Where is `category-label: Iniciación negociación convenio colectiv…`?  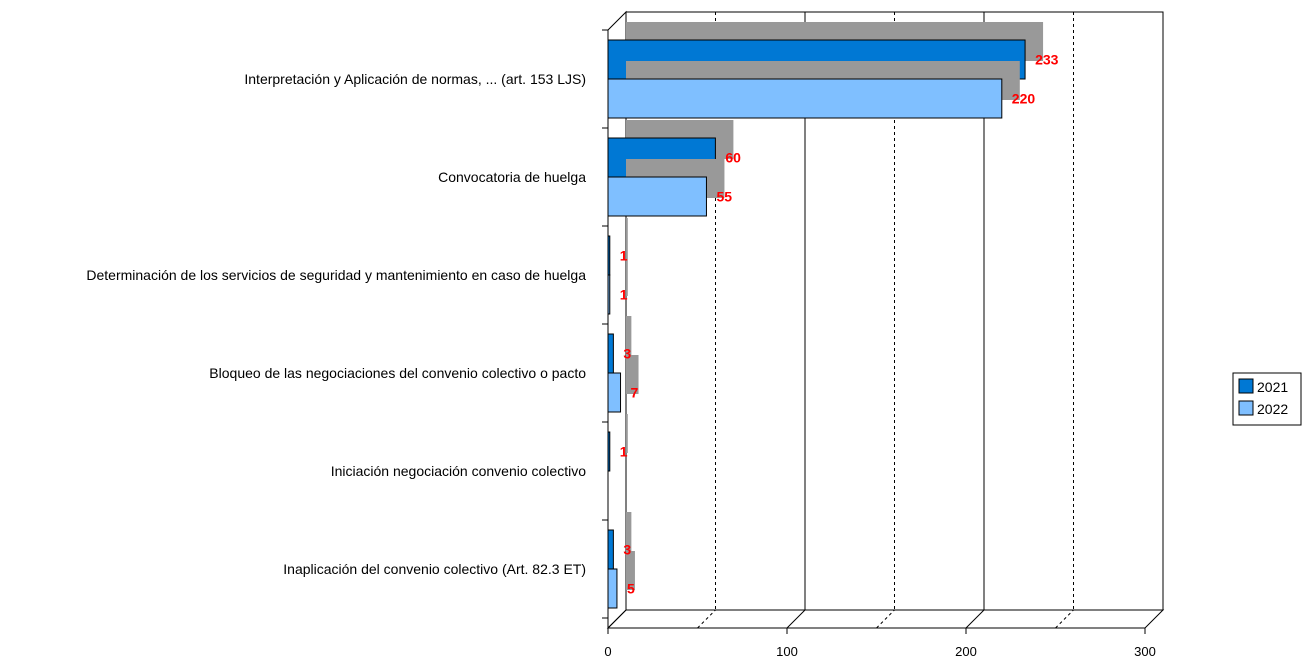 category-label: Iniciación negociación convenio colectiv… is located at coordinates (458, 471).